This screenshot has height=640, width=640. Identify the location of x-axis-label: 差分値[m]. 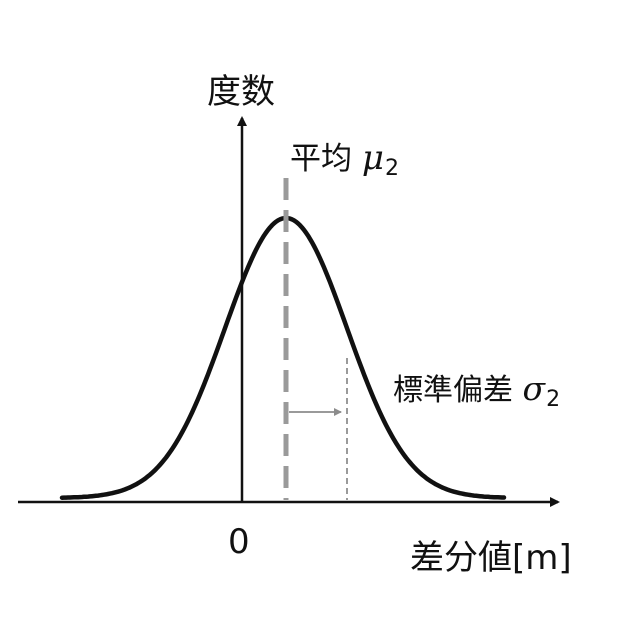
(491, 554).